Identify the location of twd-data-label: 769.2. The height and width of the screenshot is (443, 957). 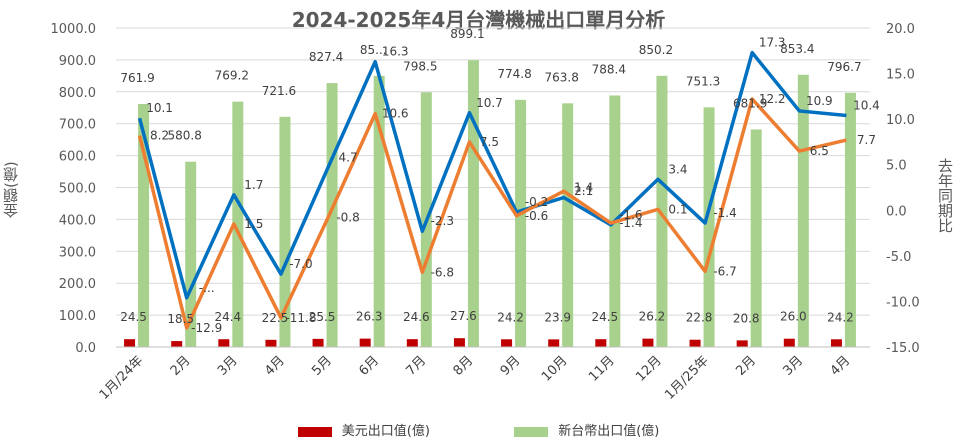
(232, 76).